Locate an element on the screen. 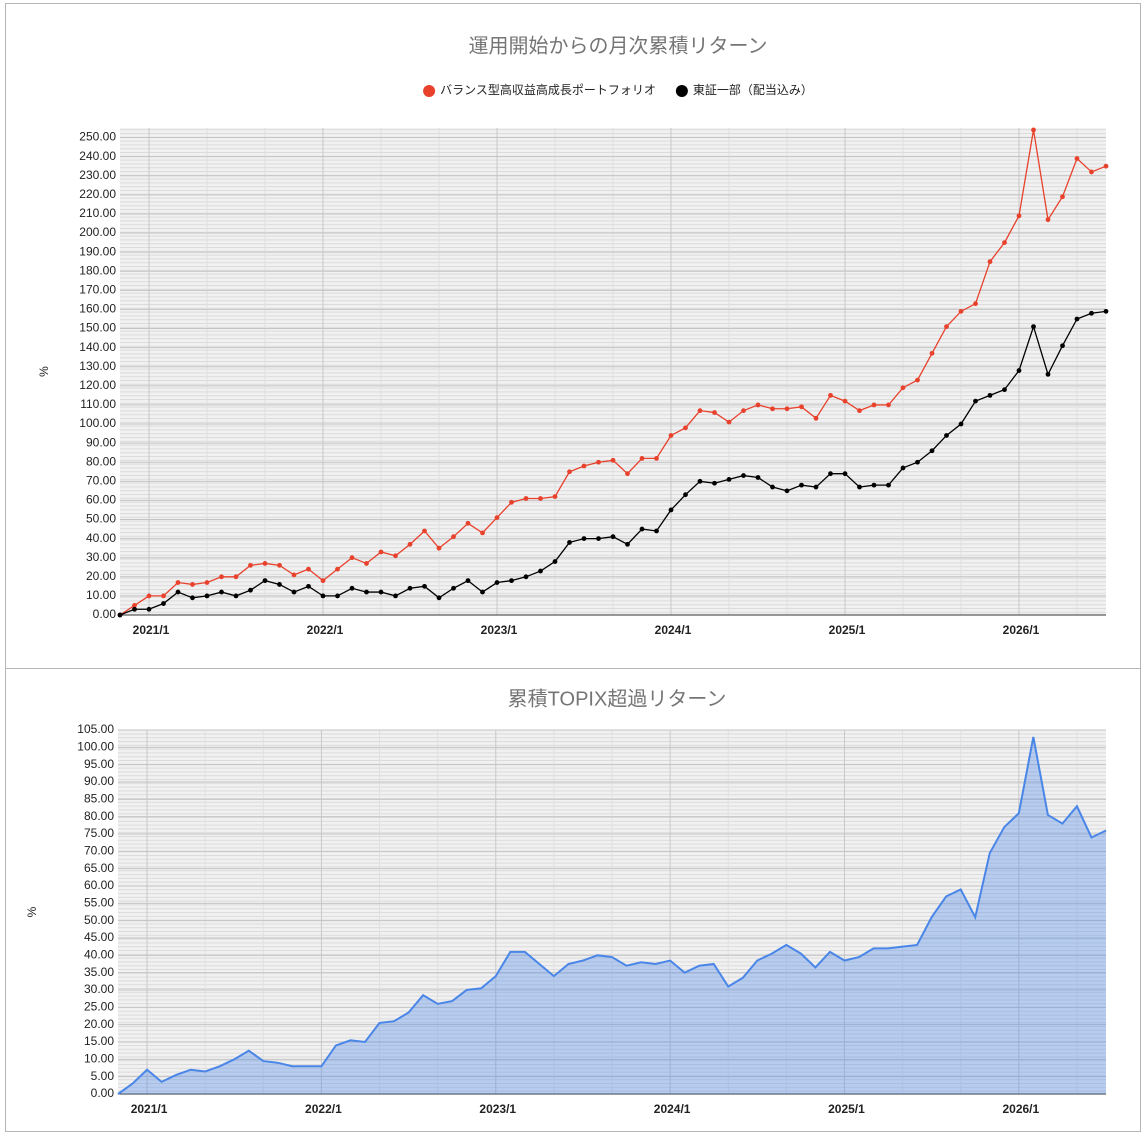 This screenshot has height=1141, width=1146. y-tick-label: 250.00 is located at coordinates (97, 137).